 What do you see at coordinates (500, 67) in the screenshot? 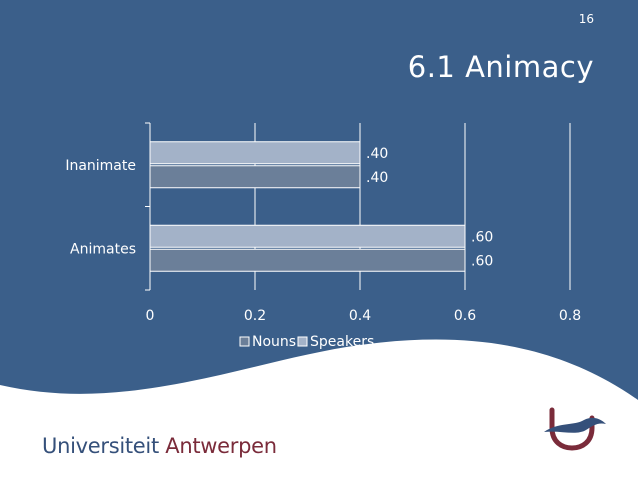
I see `page-title: 6.1 Animacy` at bounding box center [500, 67].